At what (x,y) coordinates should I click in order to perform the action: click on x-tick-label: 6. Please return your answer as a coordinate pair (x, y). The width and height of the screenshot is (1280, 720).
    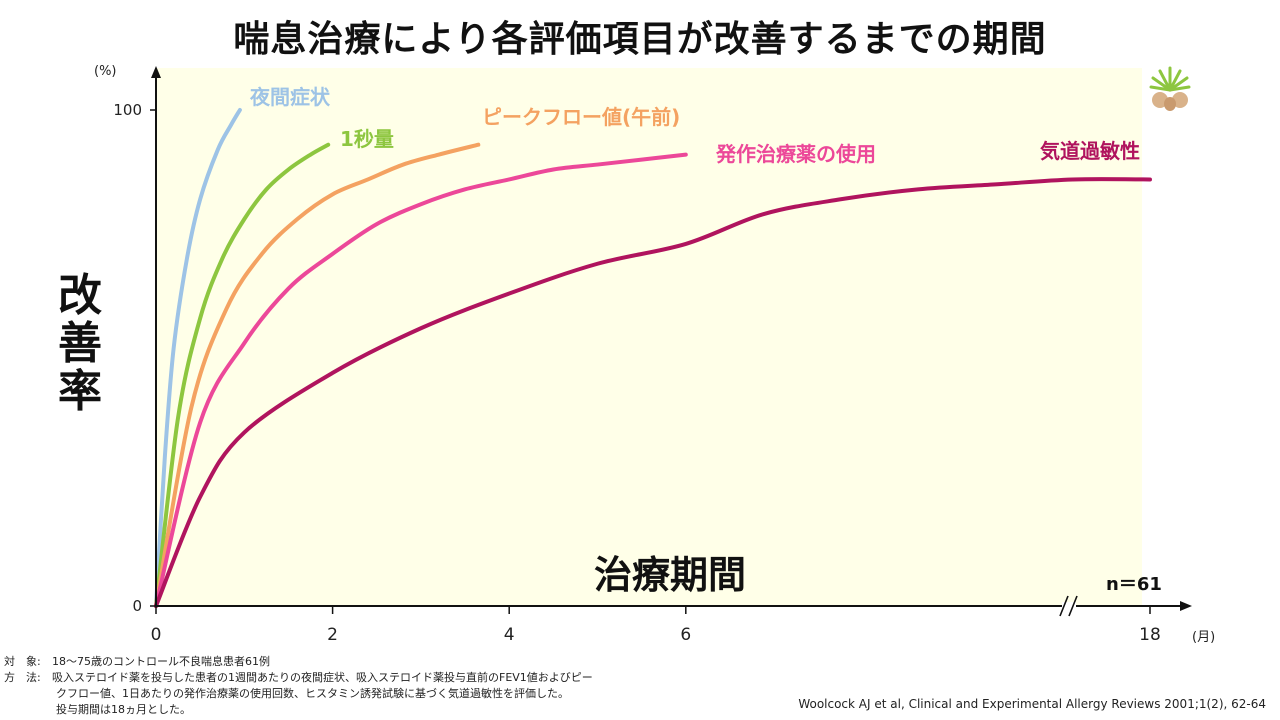
    Looking at the image, I should click on (685, 635).